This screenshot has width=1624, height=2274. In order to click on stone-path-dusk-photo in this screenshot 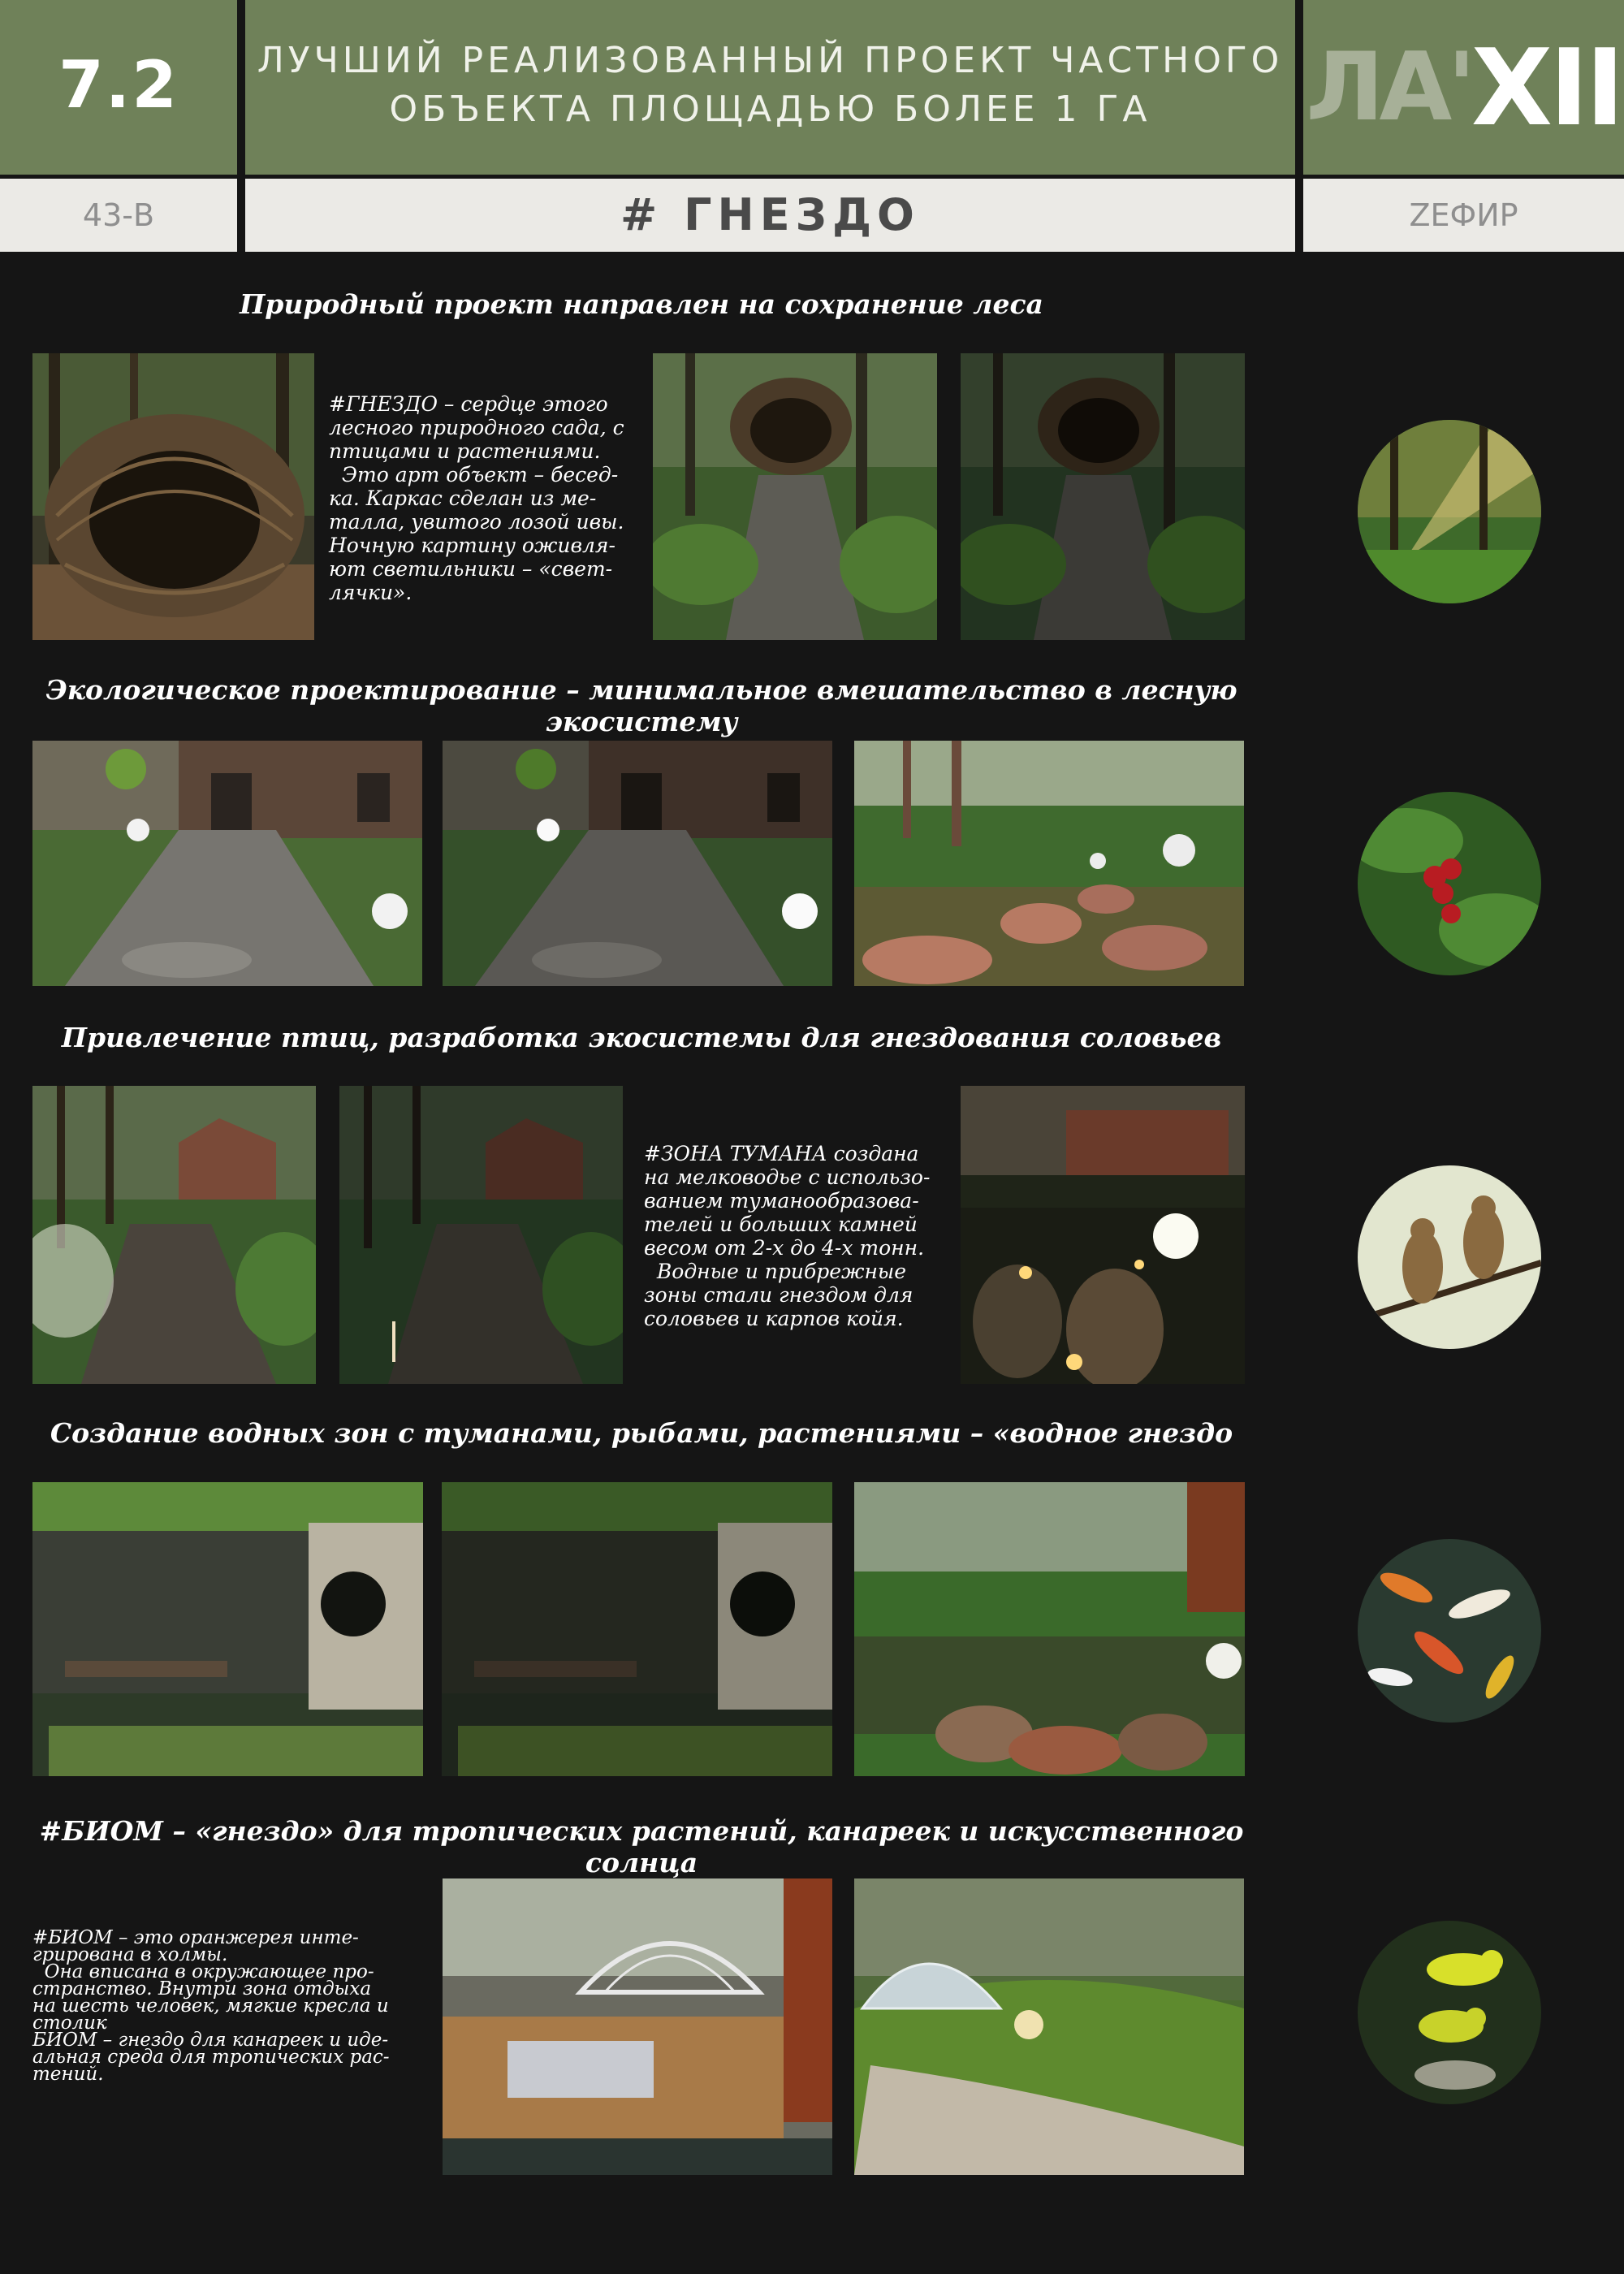, I will do `click(638, 863)`.